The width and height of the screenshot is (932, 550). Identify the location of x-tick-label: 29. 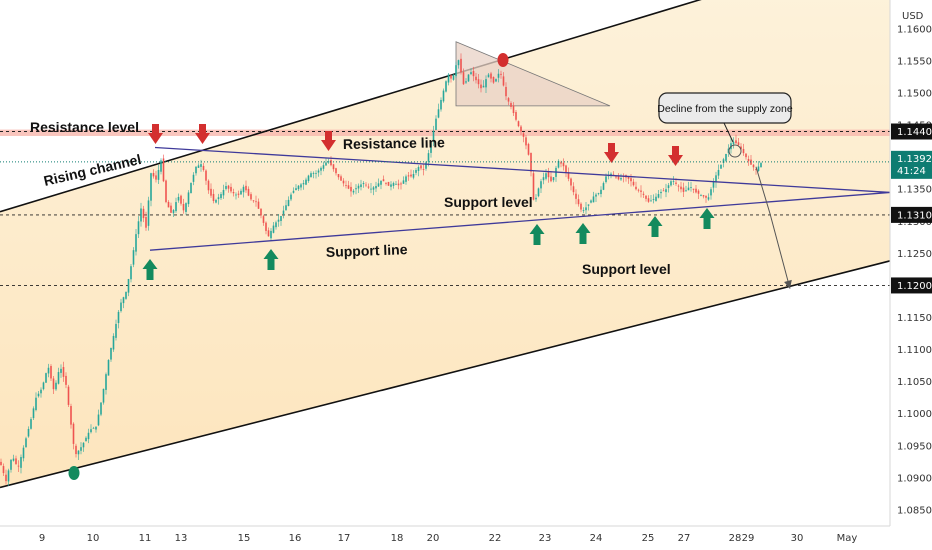
(748, 538).